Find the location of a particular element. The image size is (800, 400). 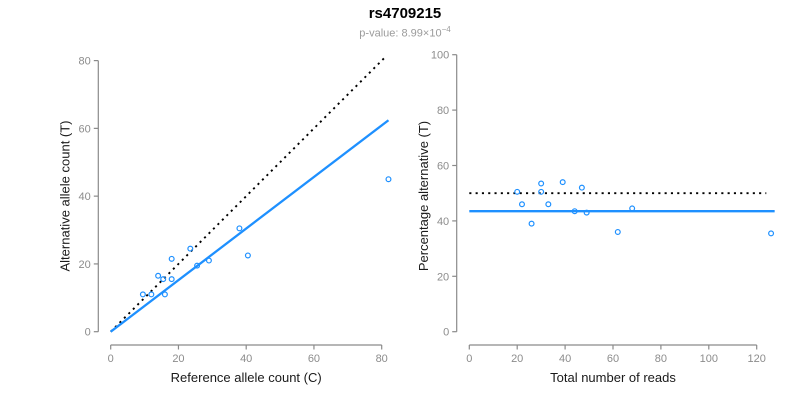

p-value-text: p-value: 8.99×10 is located at coordinates (400, 33).